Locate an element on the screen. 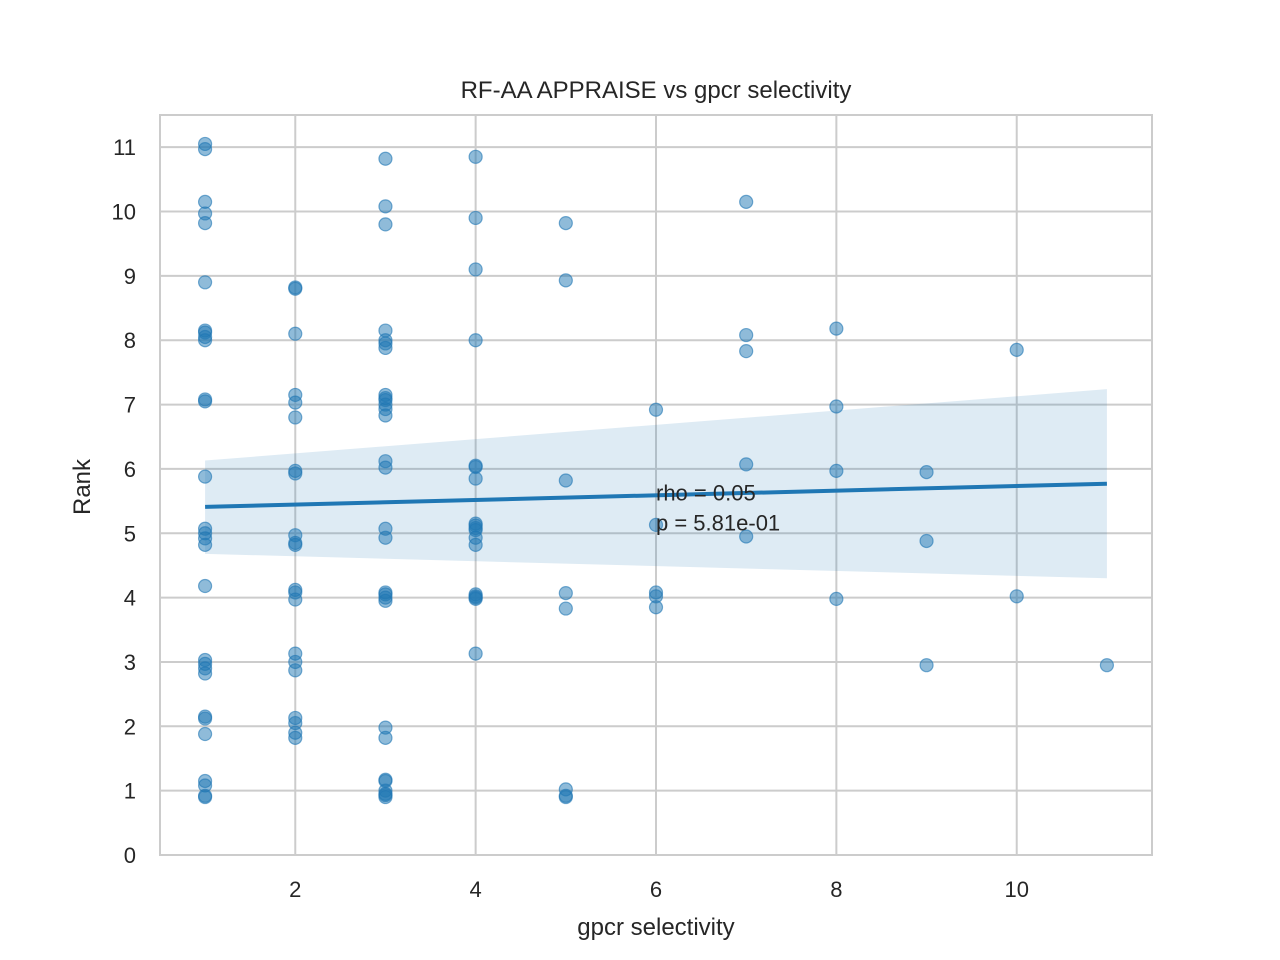 The width and height of the screenshot is (1280, 960). y-tick-label: 0 is located at coordinates (130, 855).